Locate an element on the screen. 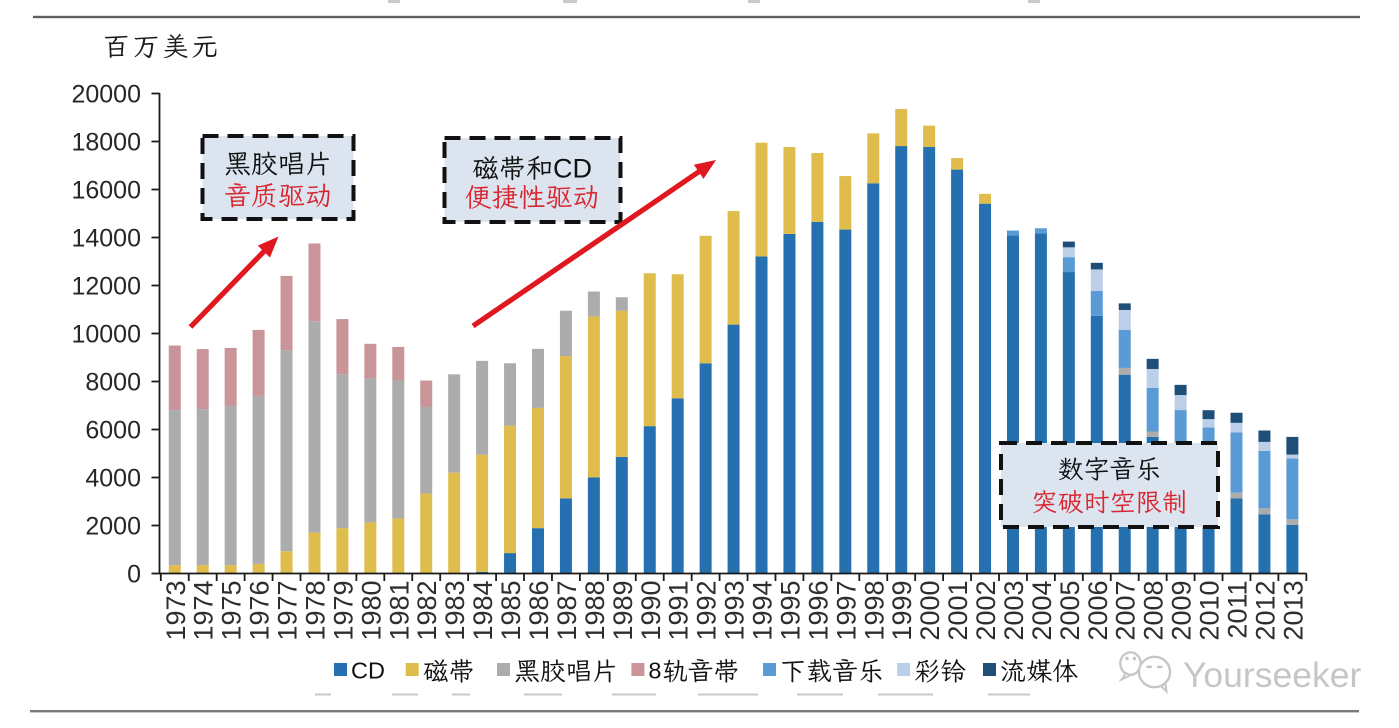 The image size is (1399, 728). svg-text: 1973 is located at coordinates (176, 611).